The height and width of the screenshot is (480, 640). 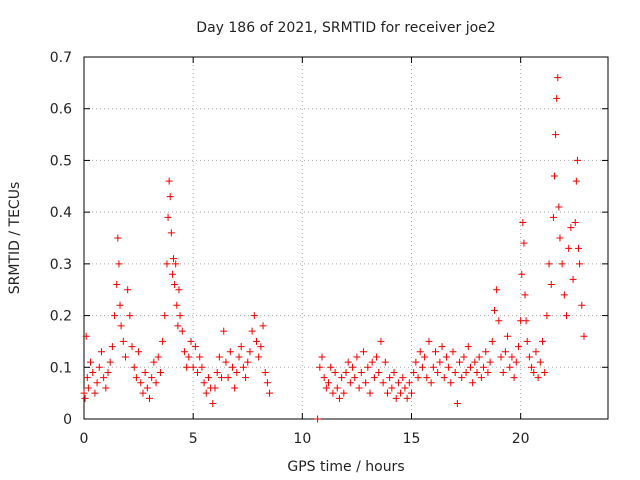 I want to click on y-tick-label: 0.4, so click(x=61, y=213).